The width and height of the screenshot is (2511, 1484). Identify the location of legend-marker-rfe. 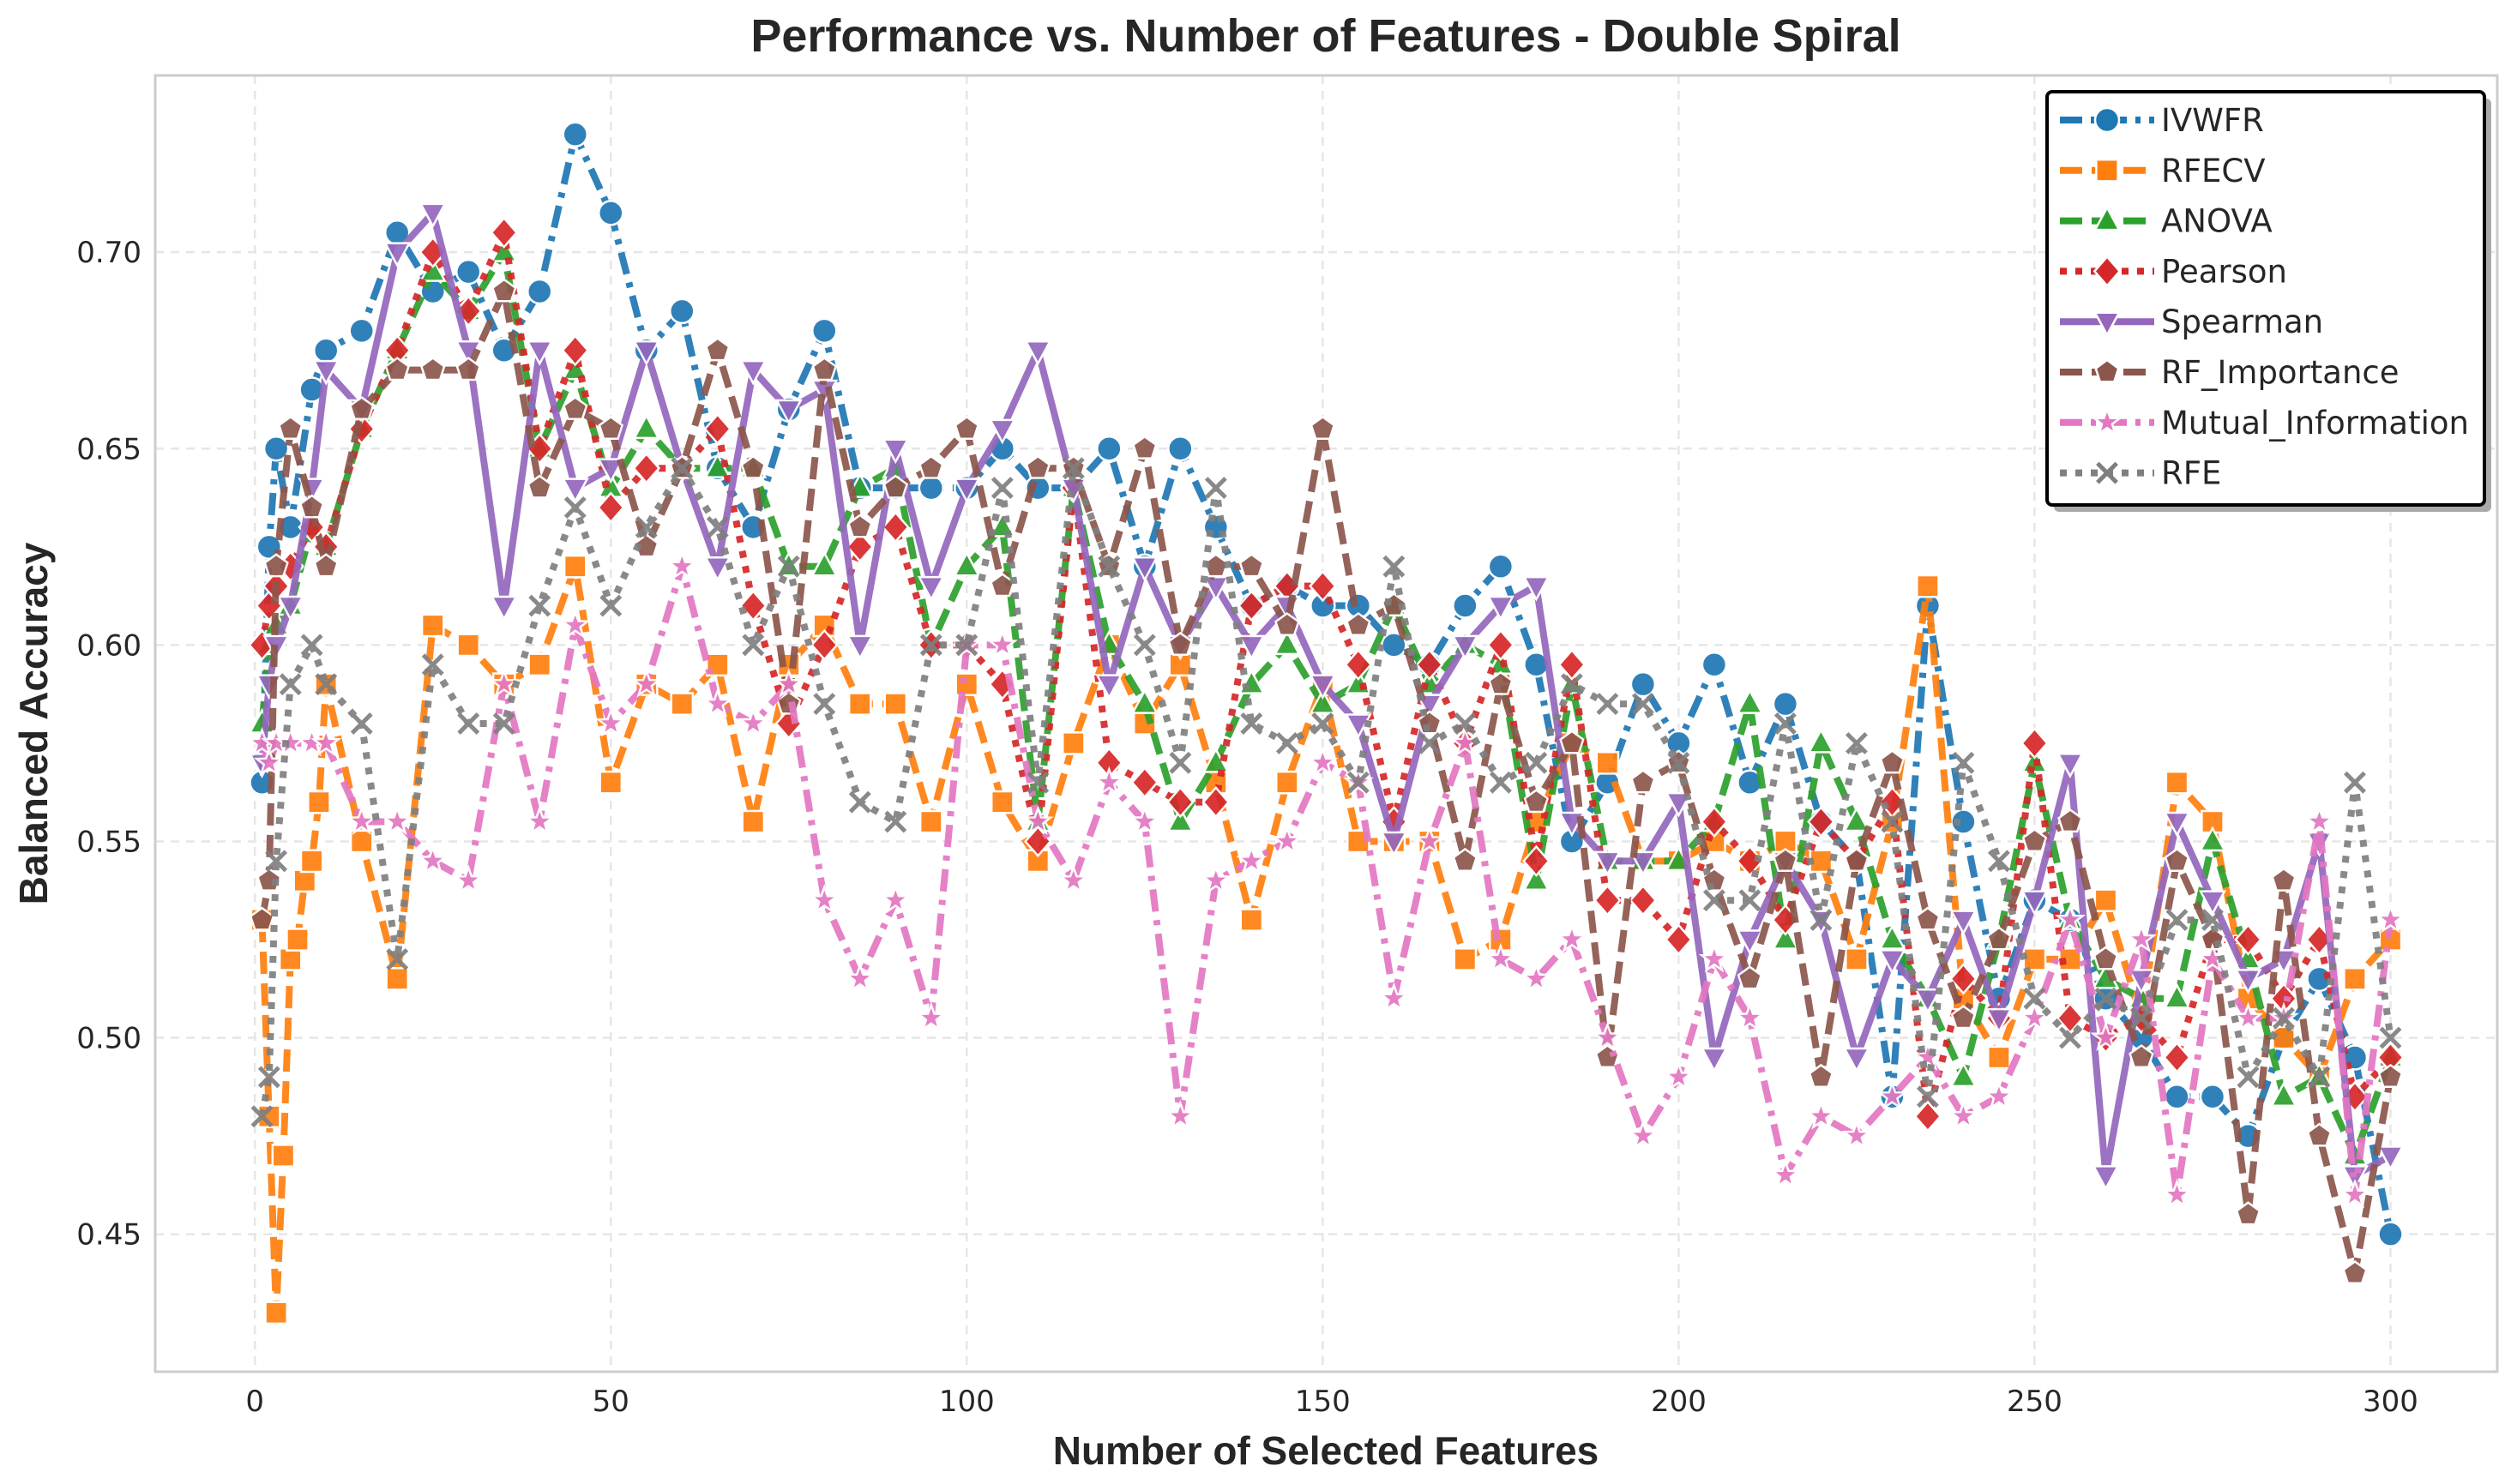
(2107, 472).